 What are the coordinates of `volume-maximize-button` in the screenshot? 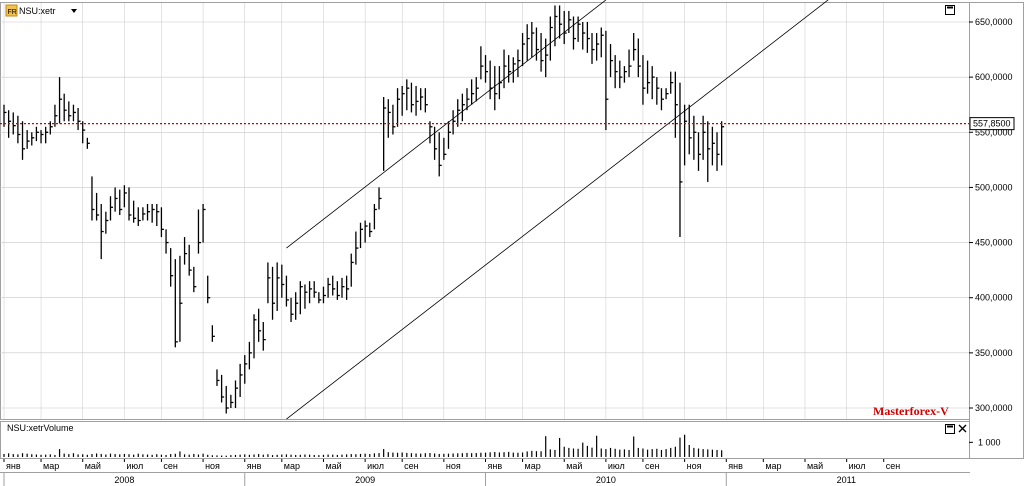 It's located at (950, 429).